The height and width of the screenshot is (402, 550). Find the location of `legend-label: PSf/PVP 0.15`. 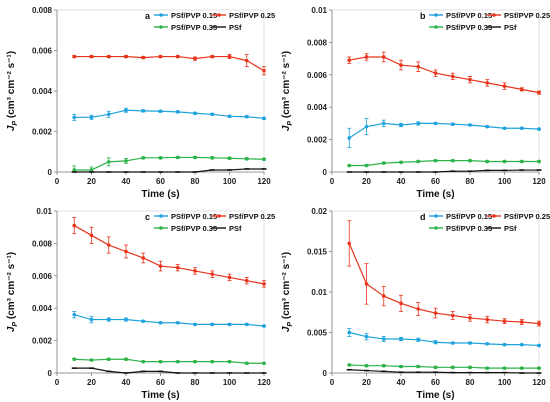

legend-label: PSf/PVP 0.15 is located at coordinates (469, 216).